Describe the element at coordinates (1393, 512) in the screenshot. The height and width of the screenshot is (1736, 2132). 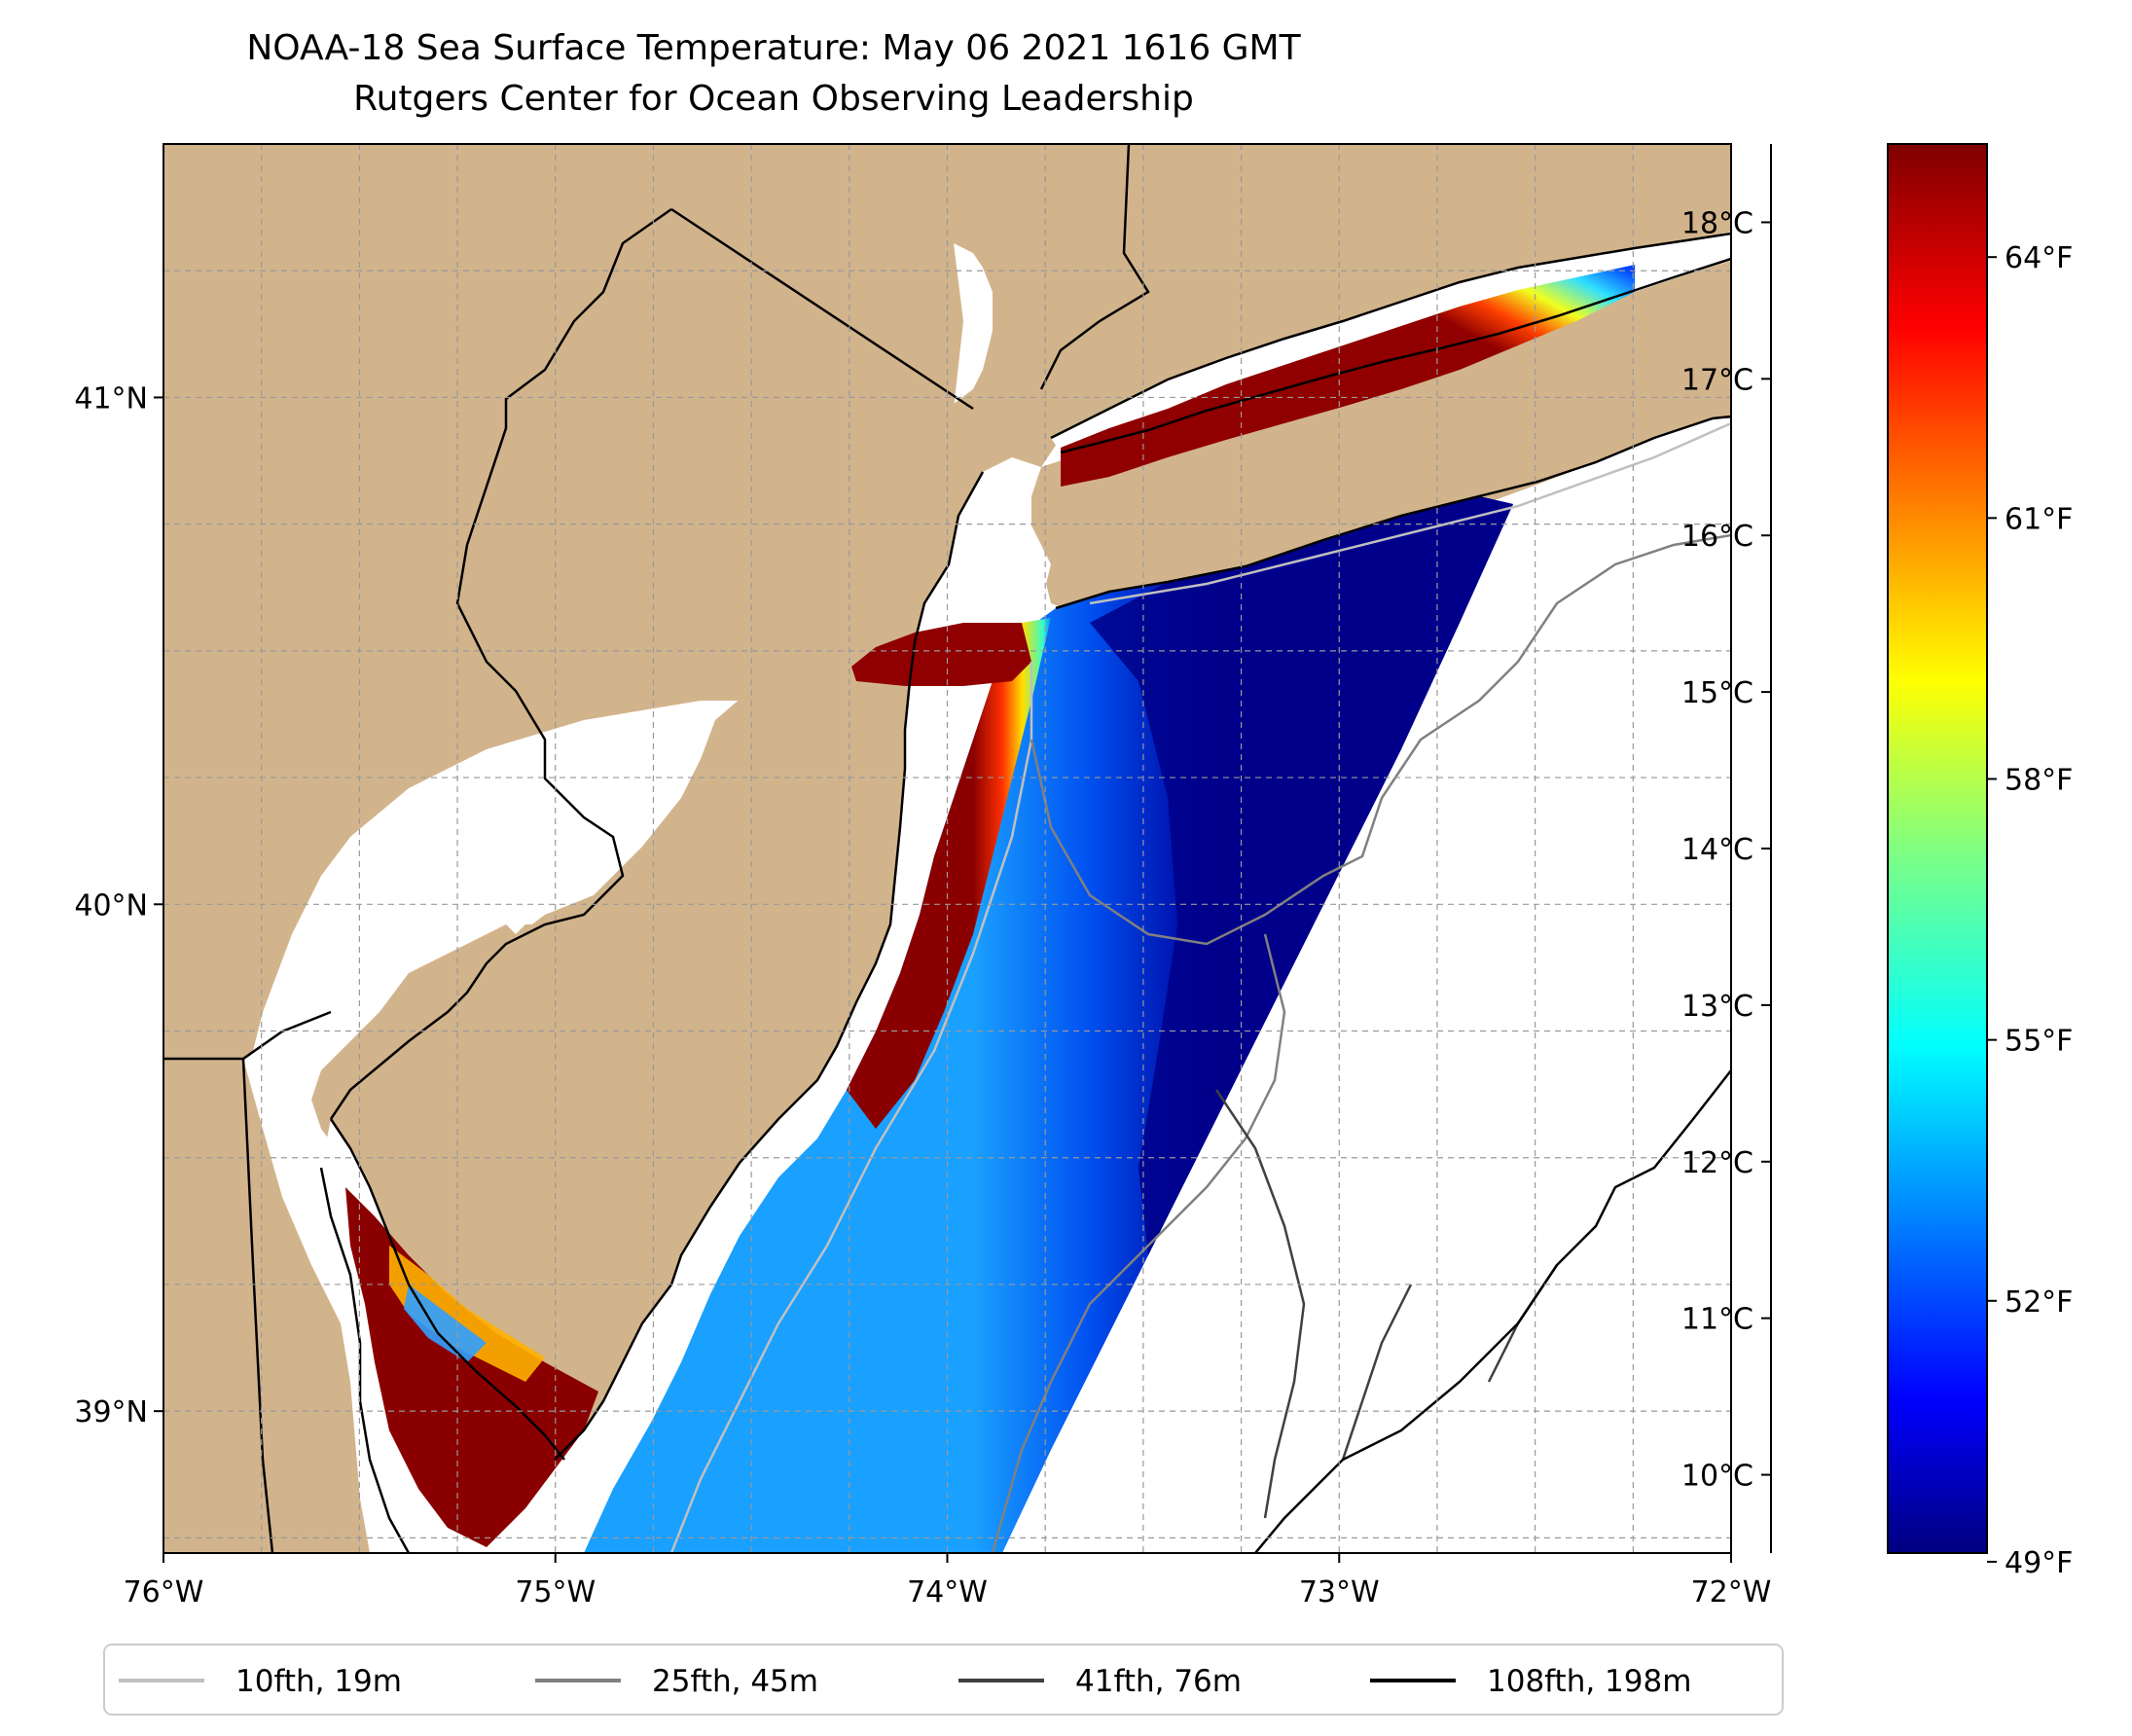
I see `coastline-long-island` at that location.